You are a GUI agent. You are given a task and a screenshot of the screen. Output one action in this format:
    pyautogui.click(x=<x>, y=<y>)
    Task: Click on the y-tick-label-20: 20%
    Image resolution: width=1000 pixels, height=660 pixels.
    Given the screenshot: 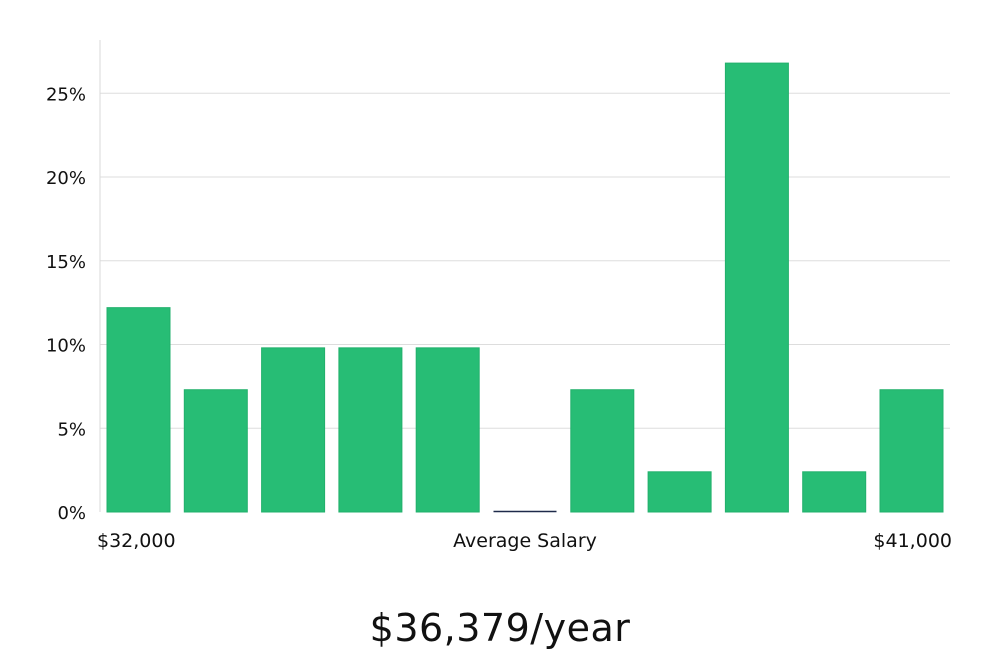 What is the action you would take?
    pyautogui.click(x=66, y=178)
    